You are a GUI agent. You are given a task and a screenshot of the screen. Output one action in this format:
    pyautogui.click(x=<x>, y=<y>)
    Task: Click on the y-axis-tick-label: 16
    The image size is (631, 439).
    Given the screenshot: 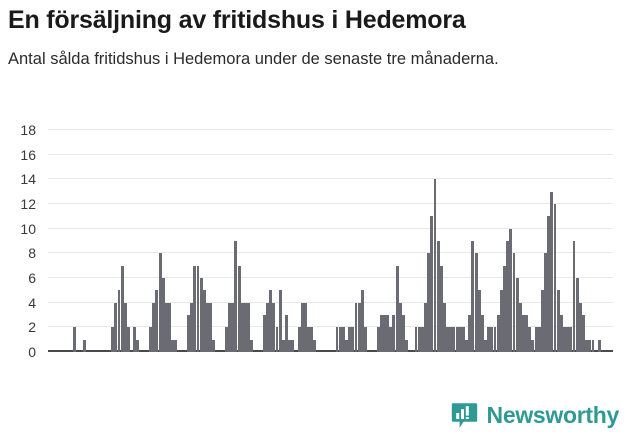 What is the action you would take?
    pyautogui.click(x=28, y=154)
    